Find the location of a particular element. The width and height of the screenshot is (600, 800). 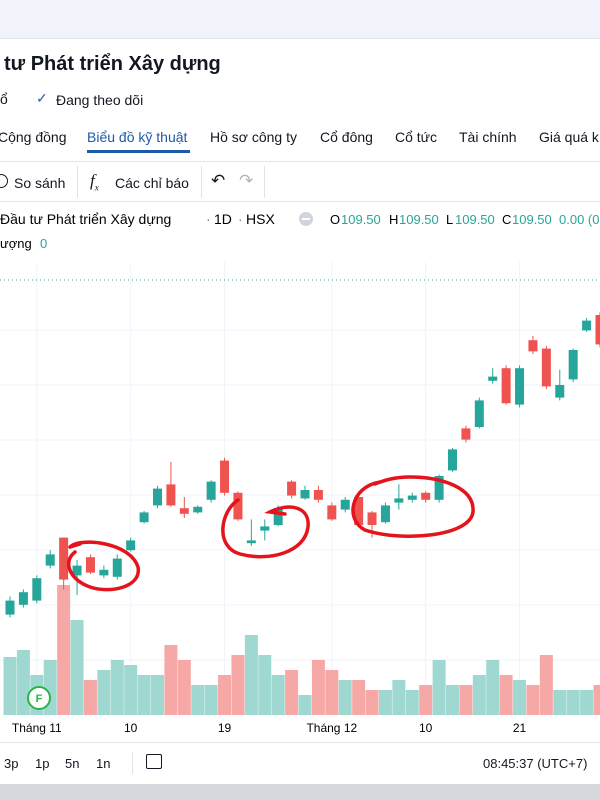

range-button: 3p is located at coordinates (11, 763).